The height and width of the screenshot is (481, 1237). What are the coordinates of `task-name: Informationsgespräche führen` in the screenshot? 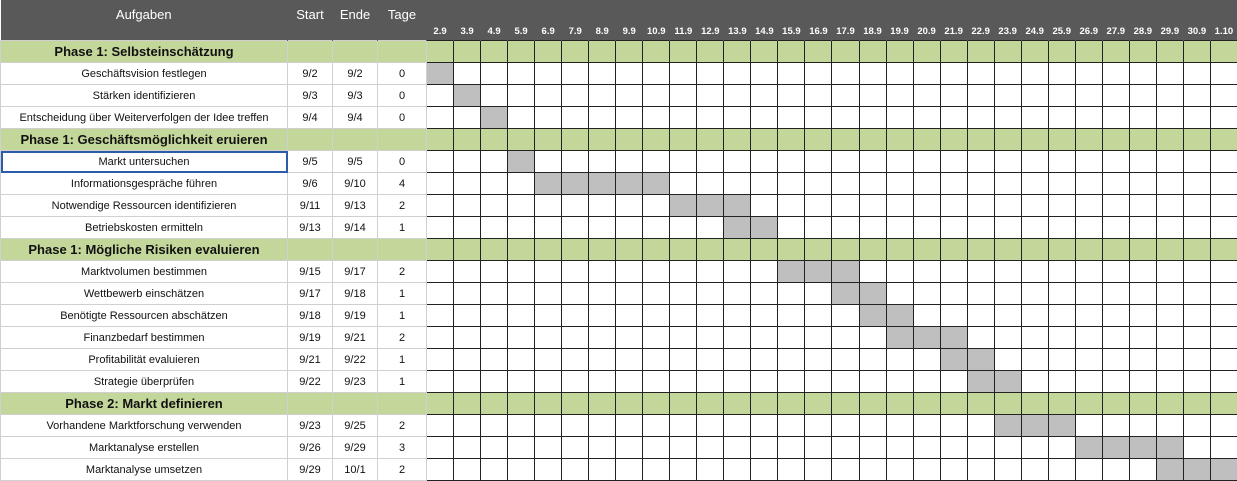 It's located at (144, 184).